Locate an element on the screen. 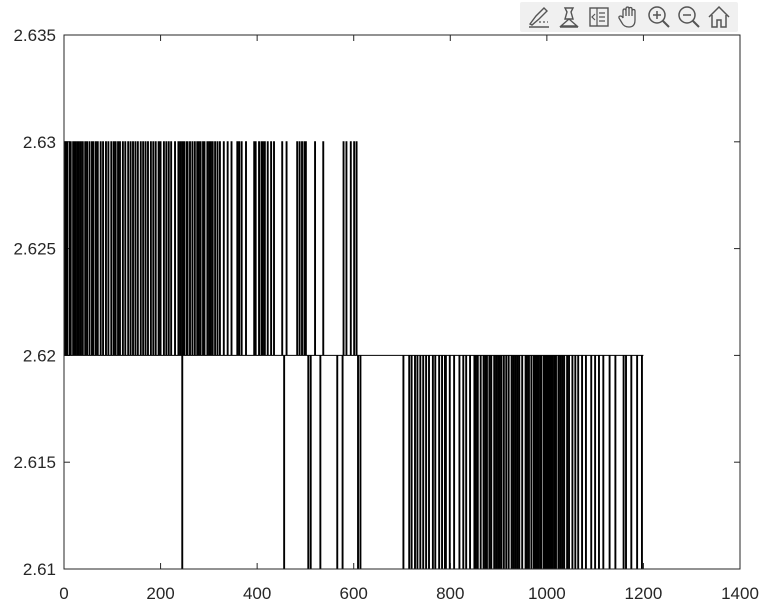  axes-toolbar is located at coordinates (629, 17).